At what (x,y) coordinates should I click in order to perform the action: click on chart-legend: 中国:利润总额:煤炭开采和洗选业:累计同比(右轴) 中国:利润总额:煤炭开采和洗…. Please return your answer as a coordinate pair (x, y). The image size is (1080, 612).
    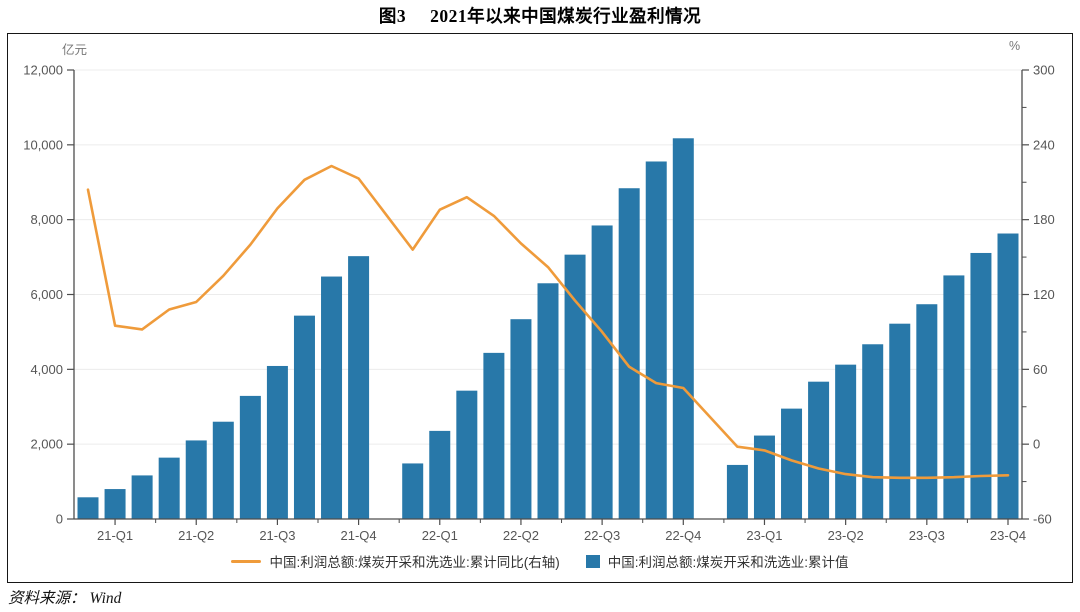
    Looking at the image, I should click on (540, 561).